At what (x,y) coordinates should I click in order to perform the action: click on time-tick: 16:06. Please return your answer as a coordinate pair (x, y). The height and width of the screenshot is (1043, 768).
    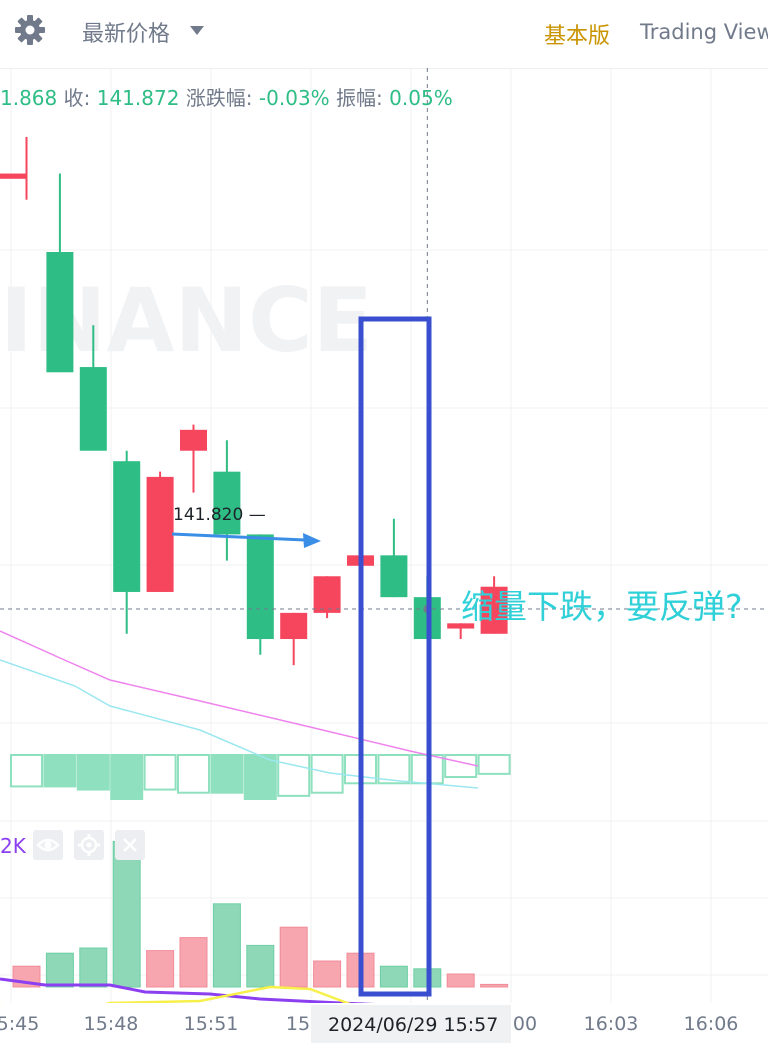
    Looking at the image, I should click on (711, 1024).